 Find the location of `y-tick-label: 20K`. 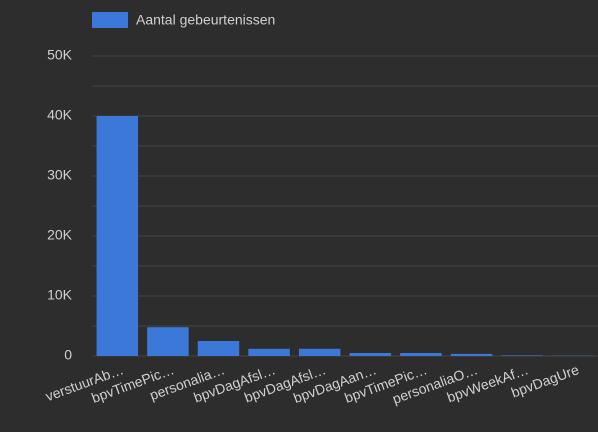

y-tick-label: 20K is located at coordinates (60, 235).